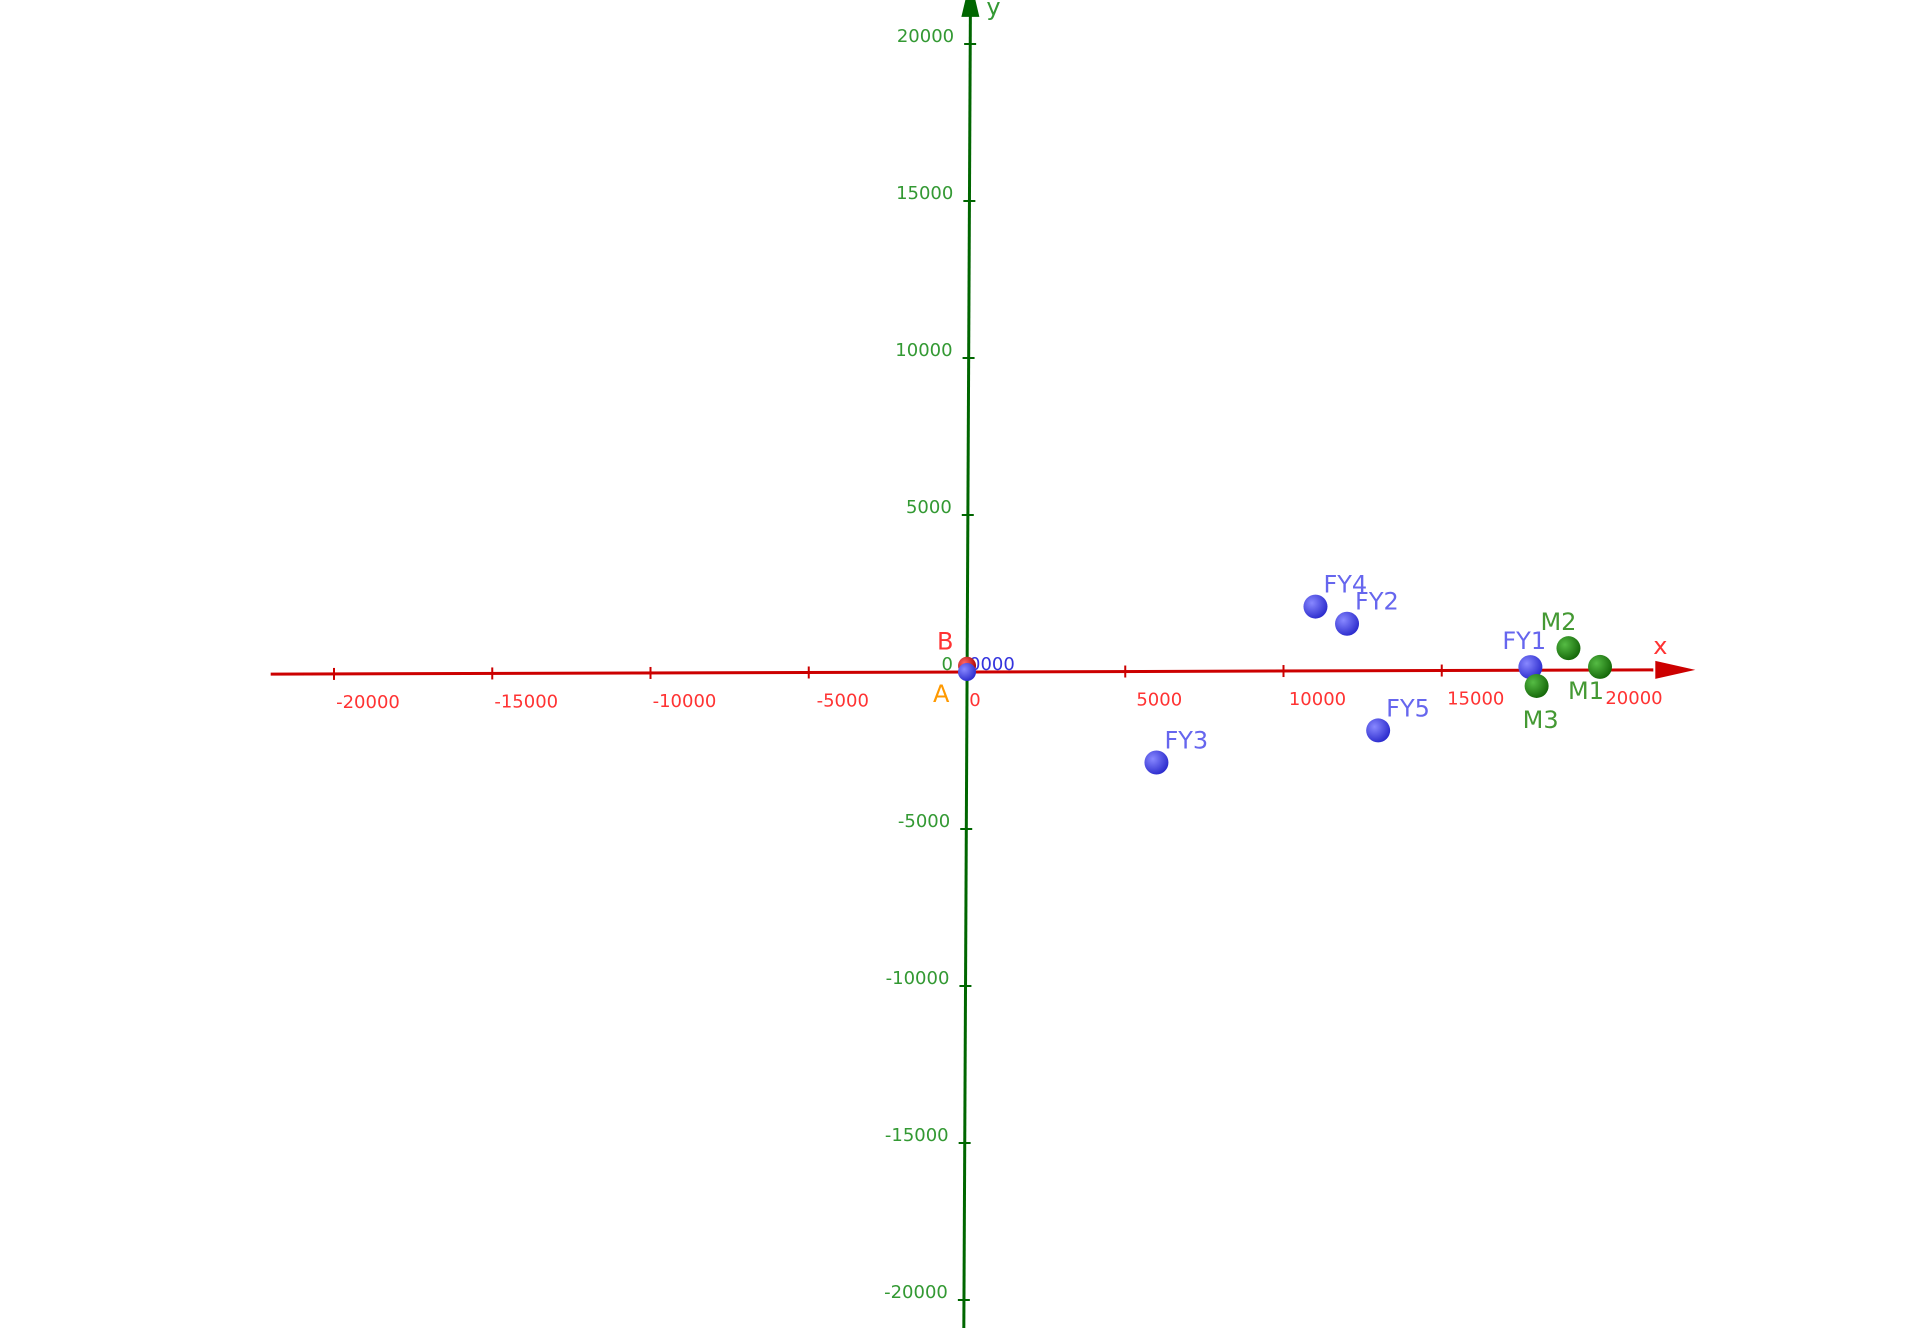 The image size is (1920, 1328). Describe the element at coordinates (526, 701) in the screenshot. I see `x-tick-label: -15000` at that location.